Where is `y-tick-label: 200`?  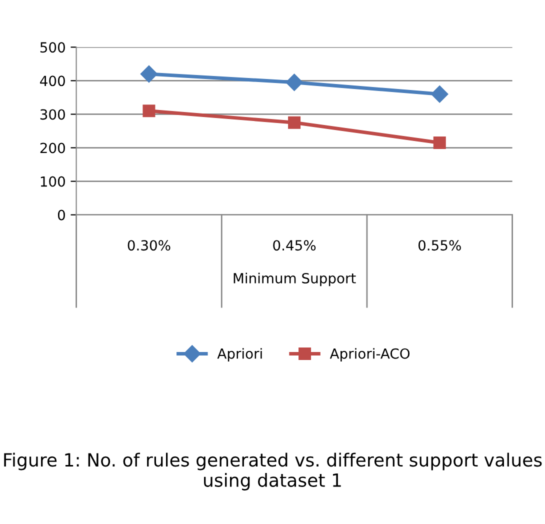
y-tick-label: 200 is located at coordinates (52, 148).